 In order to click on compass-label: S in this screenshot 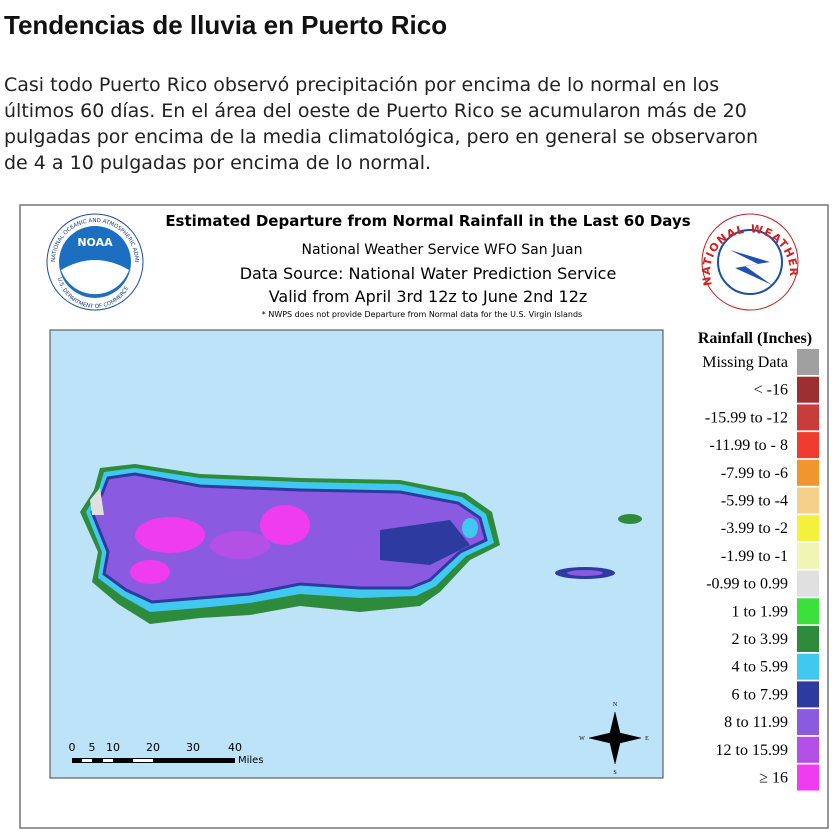, I will do `click(614, 773)`.